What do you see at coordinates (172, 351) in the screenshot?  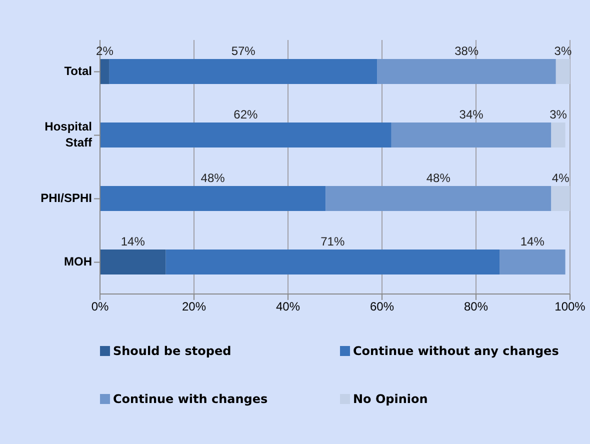 I see `legend-label: Should be stoped` at bounding box center [172, 351].